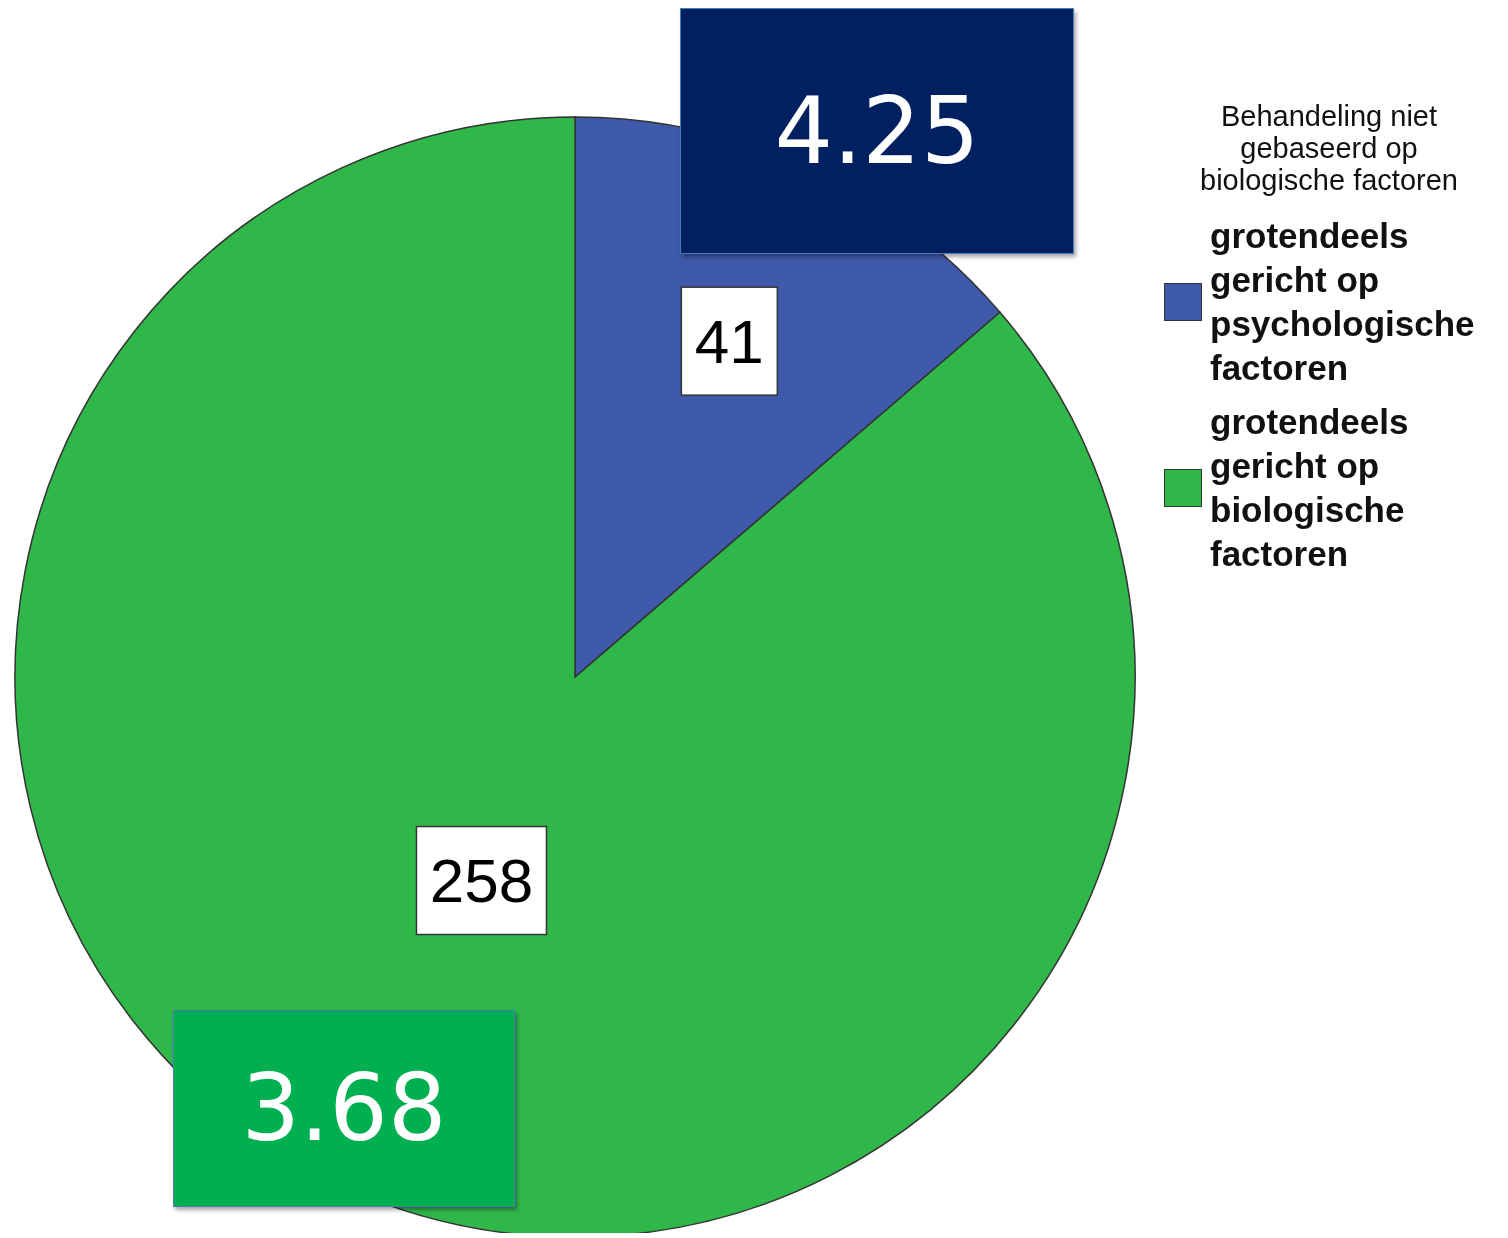  Describe the element at coordinates (729, 341) in the screenshot. I see `data-label: 41` at that location.